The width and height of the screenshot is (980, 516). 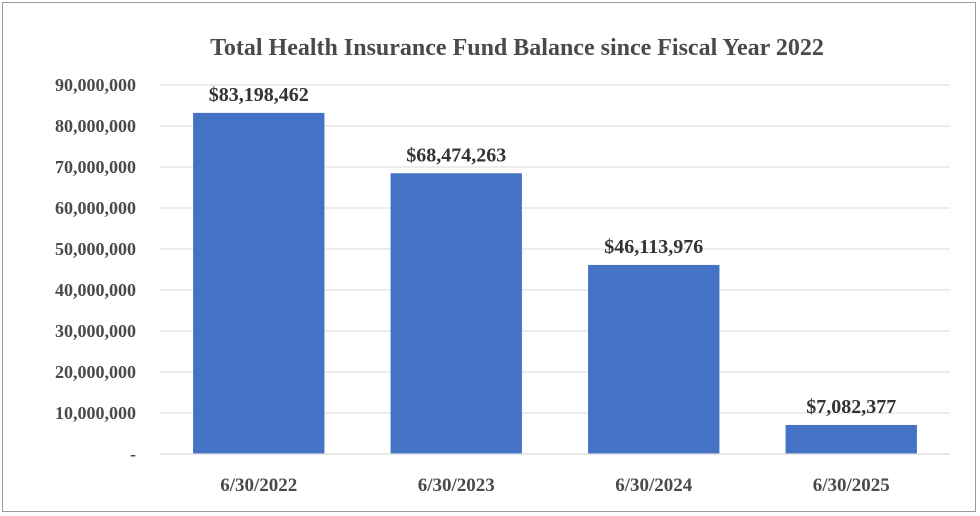 What do you see at coordinates (95, 372) in the screenshot?
I see `y-tick-label: 20,000,000` at bounding box center [95, 372].